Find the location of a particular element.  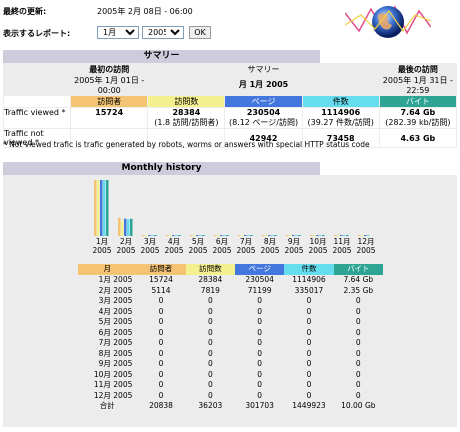

viewed-visitors: 15724 is located at coordinates (109, 118).